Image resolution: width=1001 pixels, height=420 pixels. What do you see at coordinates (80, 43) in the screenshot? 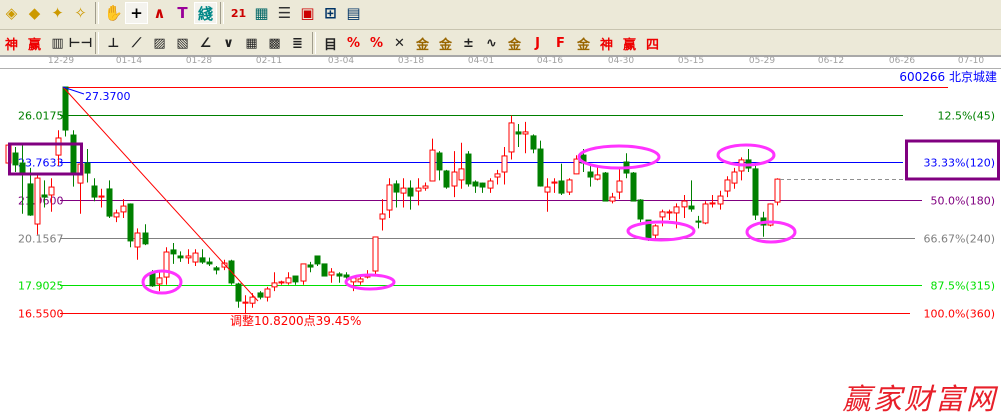
I see `draw-tool-3-button: ⊢⊣` at bounding box center [80, 43].